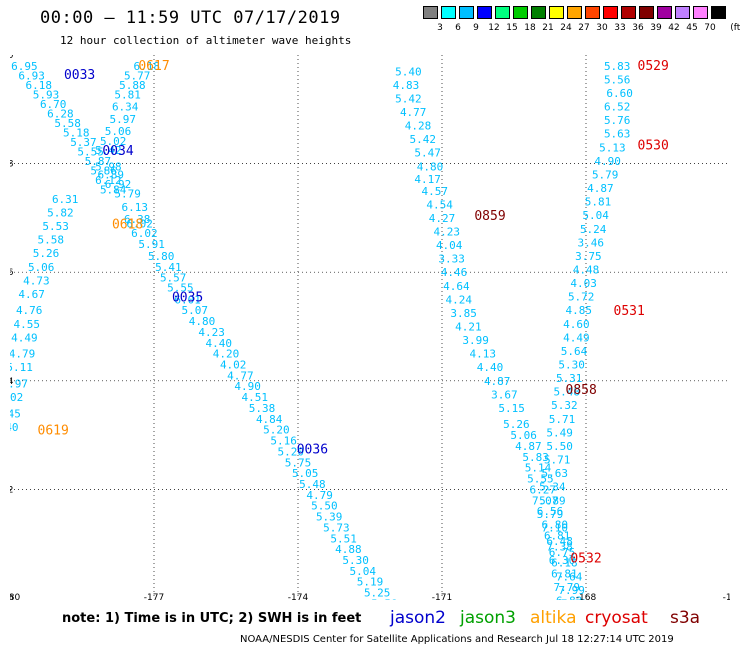 The width and height of the screenshot is (740, 650). Describe the element at coordinates (451, 259) in the screenshot. I see `wave-height-value: 3.33` at that location.